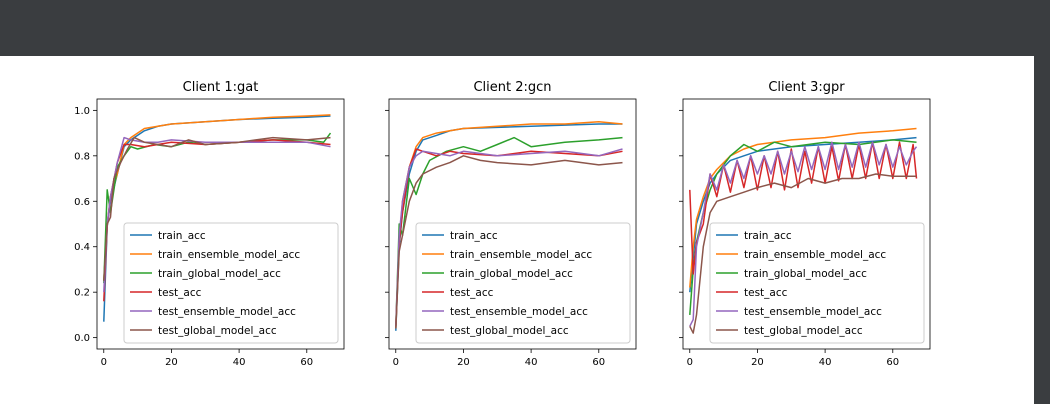  Describe the element at coordinates (82, 293) in the screenshot. I see `y-tick-label: 0.2` at that location.